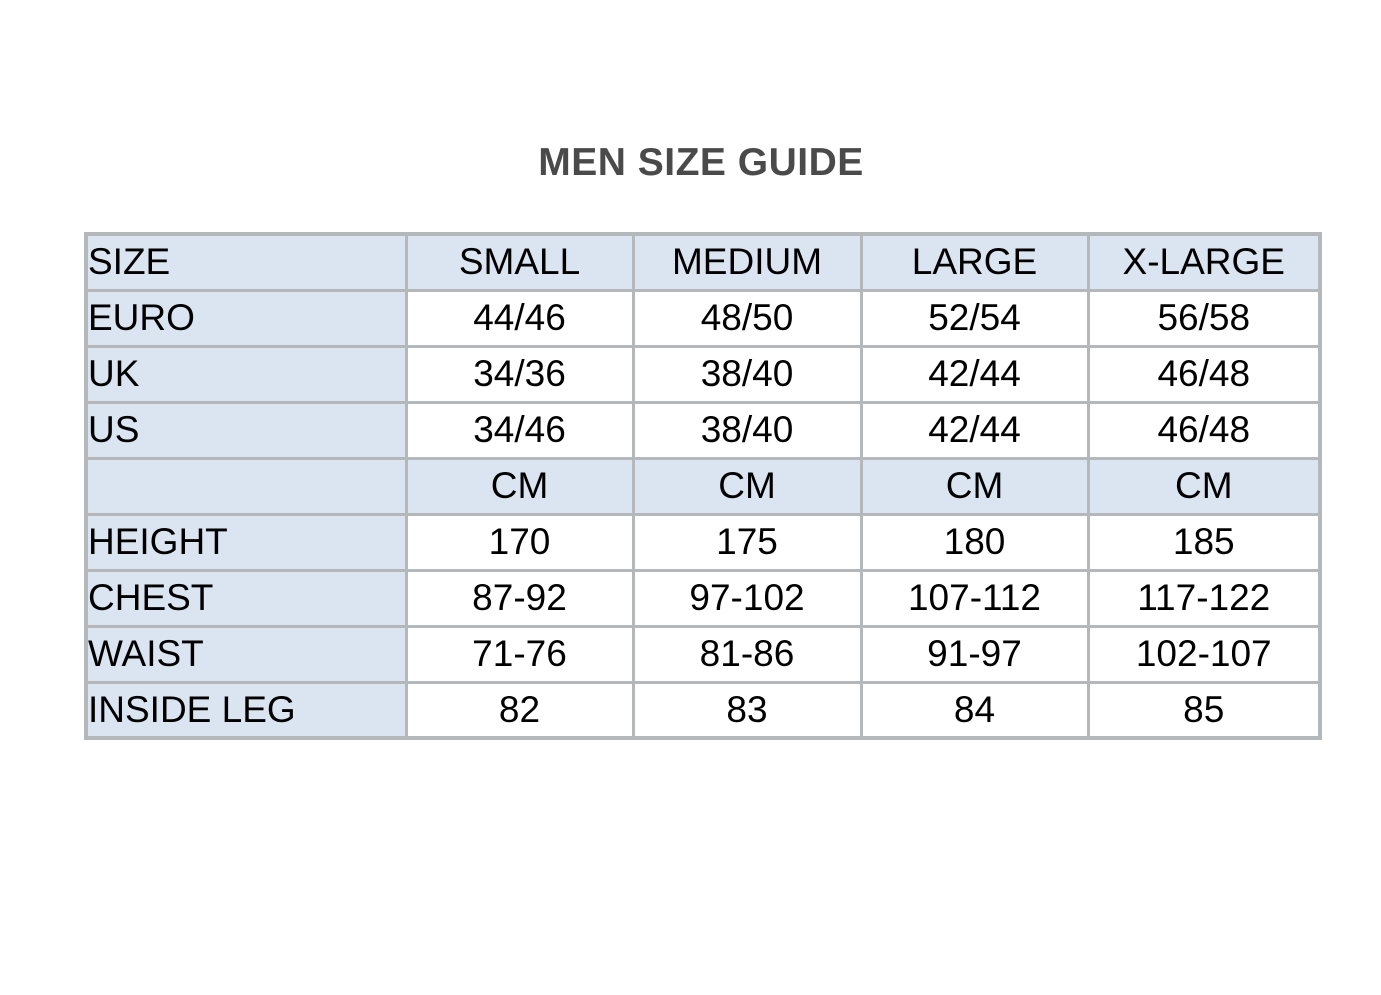  What do you see at coordinates (519, 598) in the screenshot?
I see `value-cell: 87-92` at bounding box center [519, 598].